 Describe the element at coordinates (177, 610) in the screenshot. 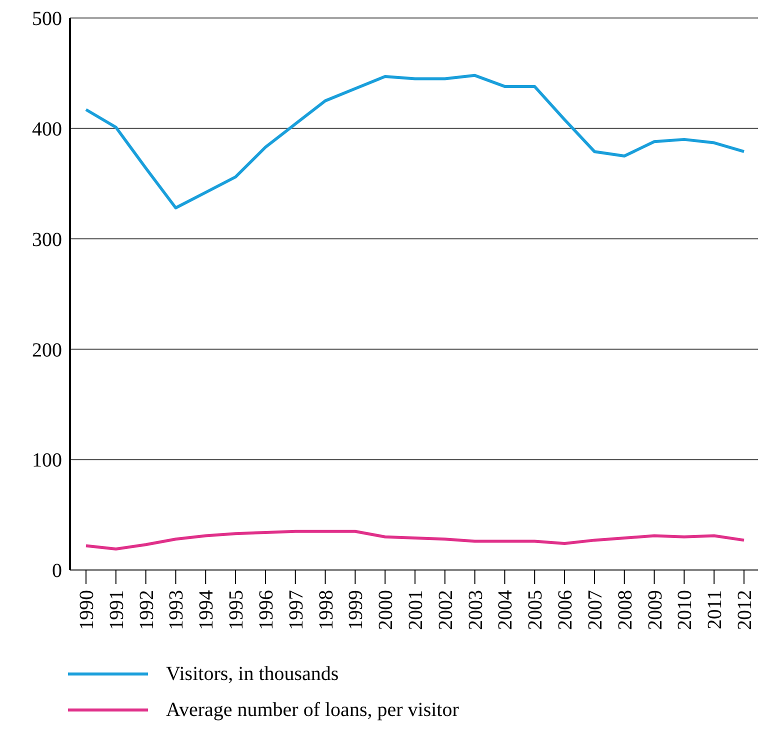

I see `x-tick-label: 1993` at that location.